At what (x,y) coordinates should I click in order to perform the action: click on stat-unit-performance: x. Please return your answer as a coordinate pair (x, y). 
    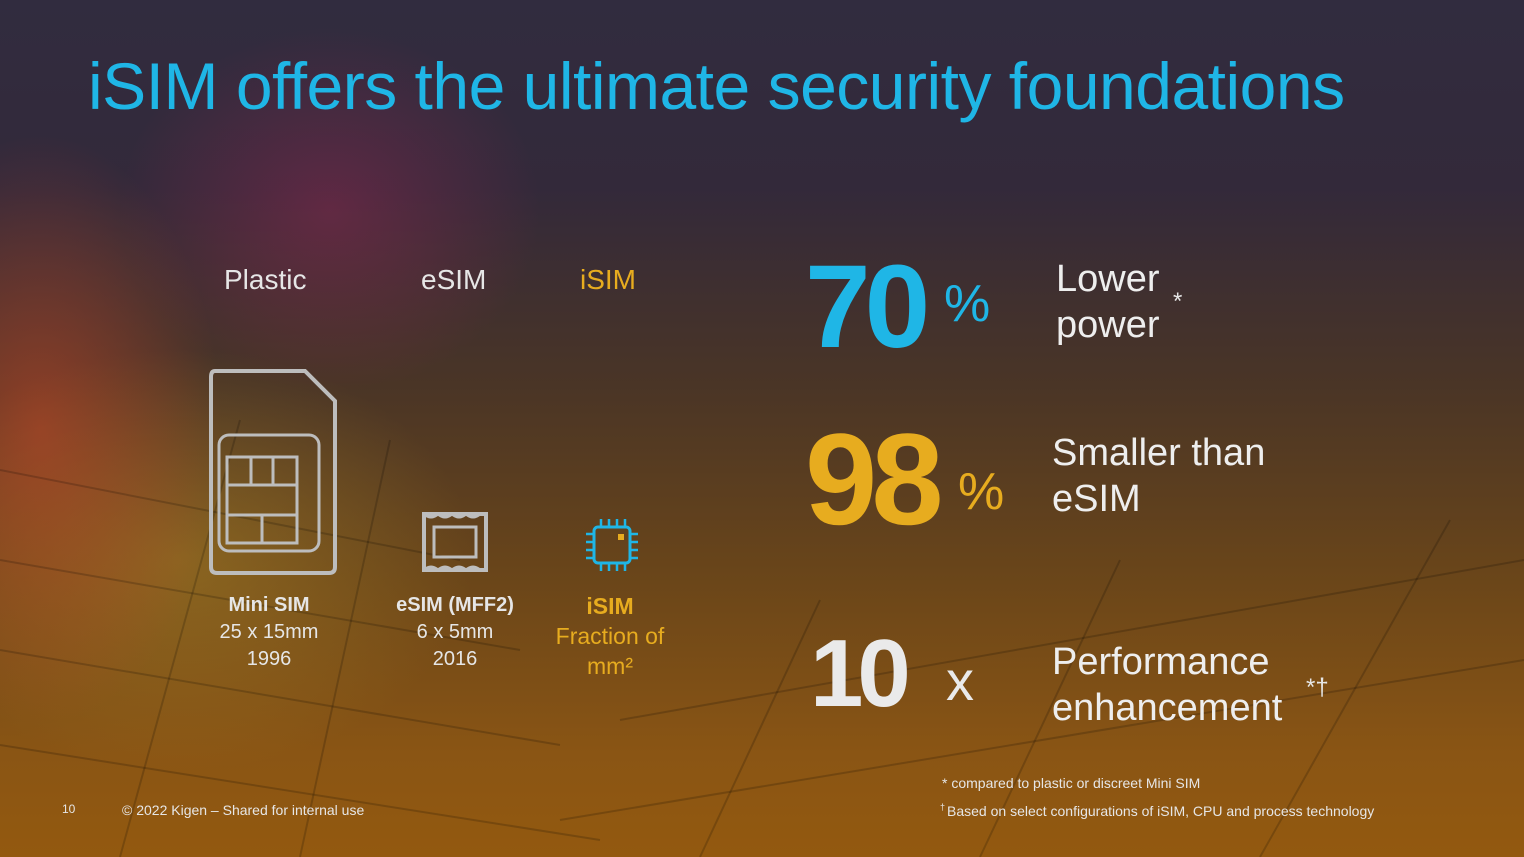
    Looking at the image, I should click on (960, 680).